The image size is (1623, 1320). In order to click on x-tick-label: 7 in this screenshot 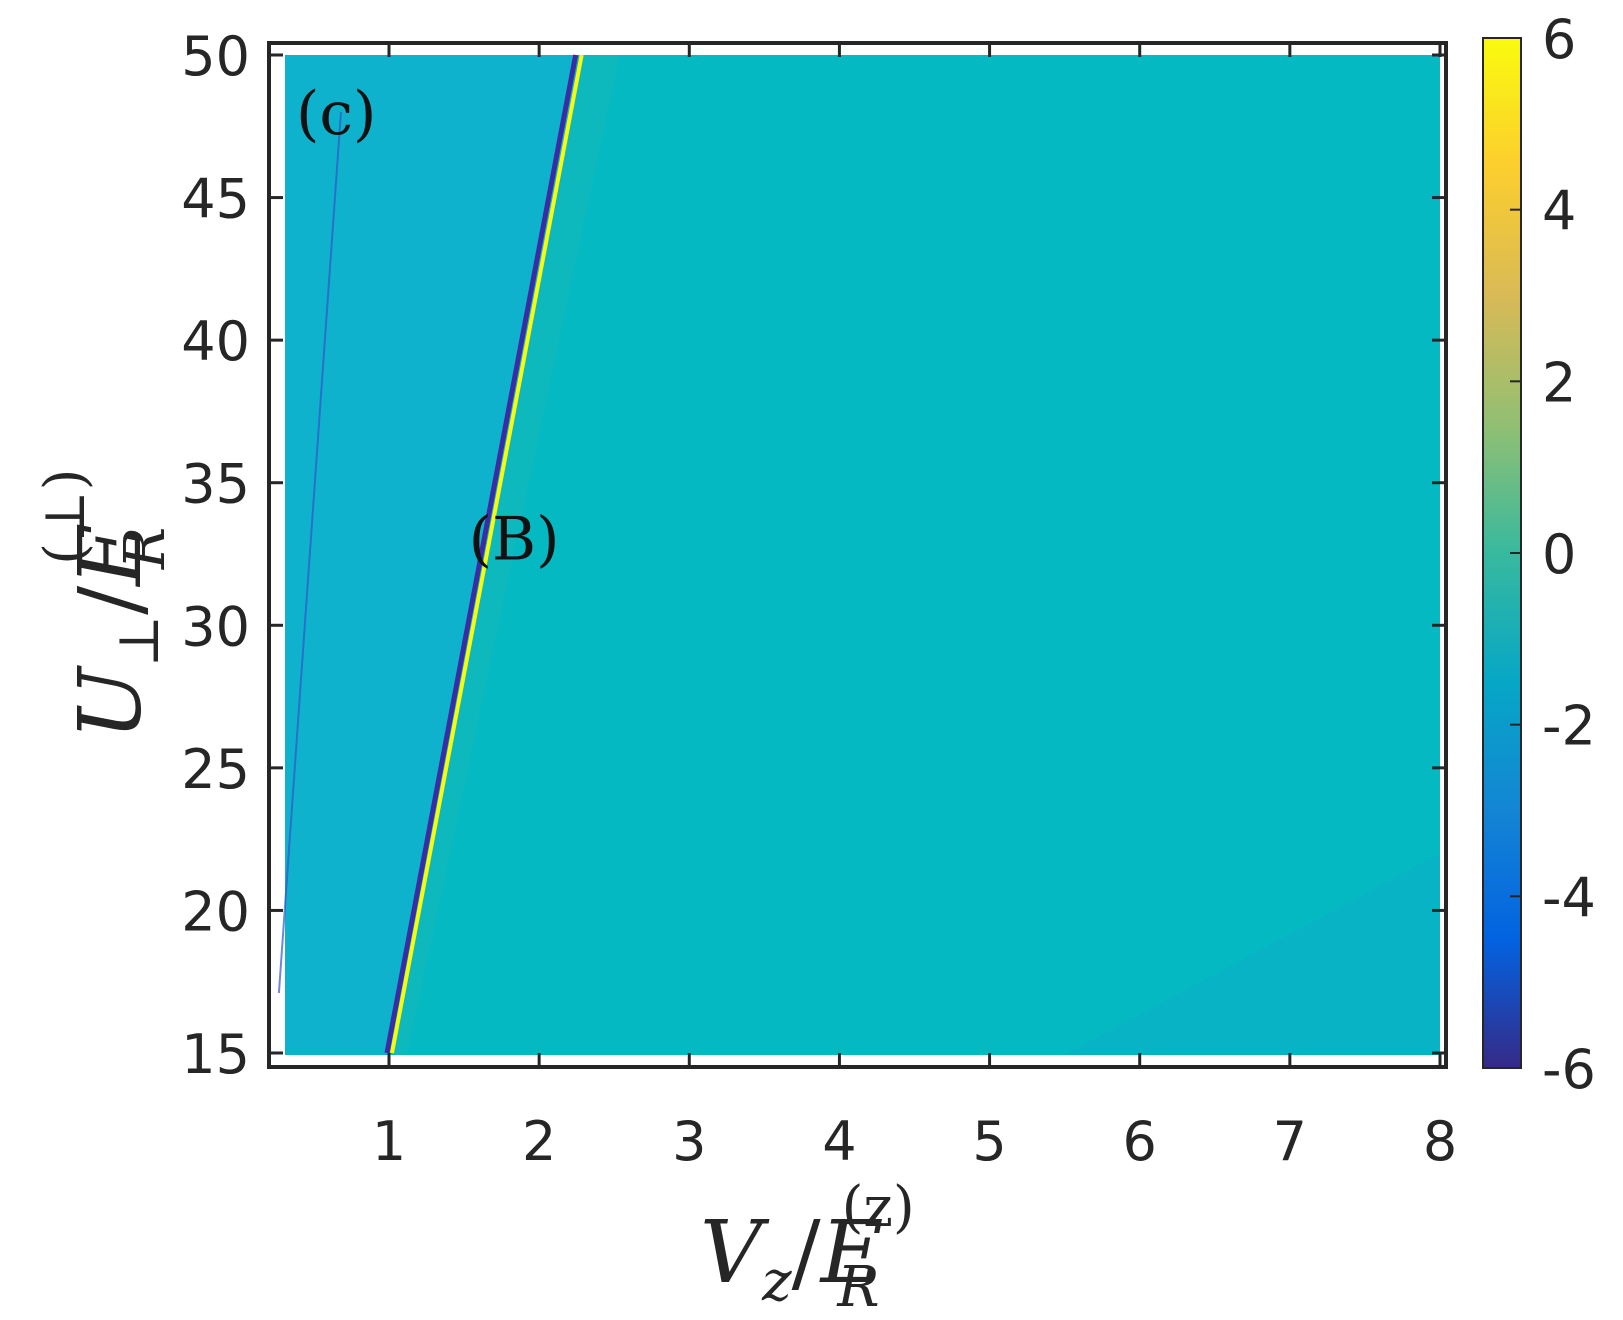, I will do `click(1290, 1141)`.